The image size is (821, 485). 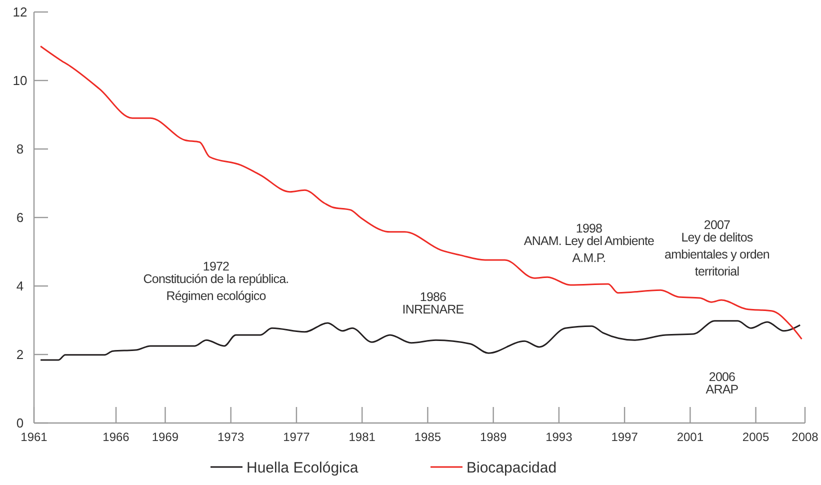 What do you see at coordinates (34, 437) in the screenshot?
I see `x-tick-label: 1961` at bounding box center [34, 437].